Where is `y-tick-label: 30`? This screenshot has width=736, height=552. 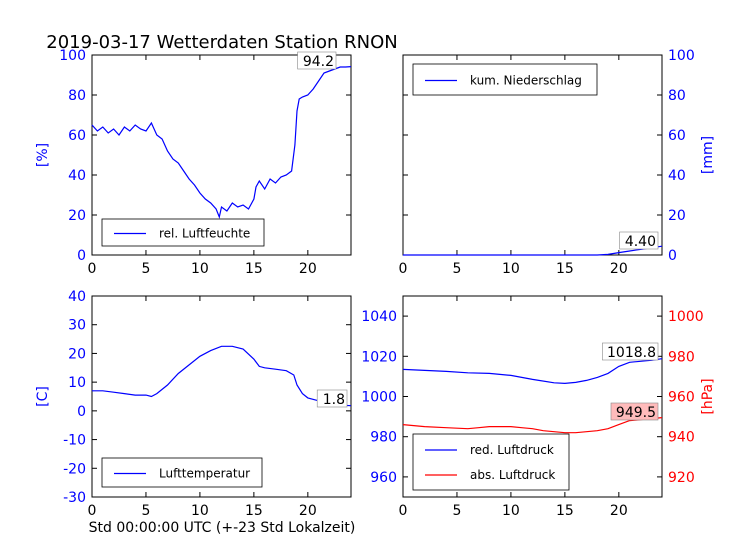
y-tick-label: 30 is located at coordinates (77, 326).